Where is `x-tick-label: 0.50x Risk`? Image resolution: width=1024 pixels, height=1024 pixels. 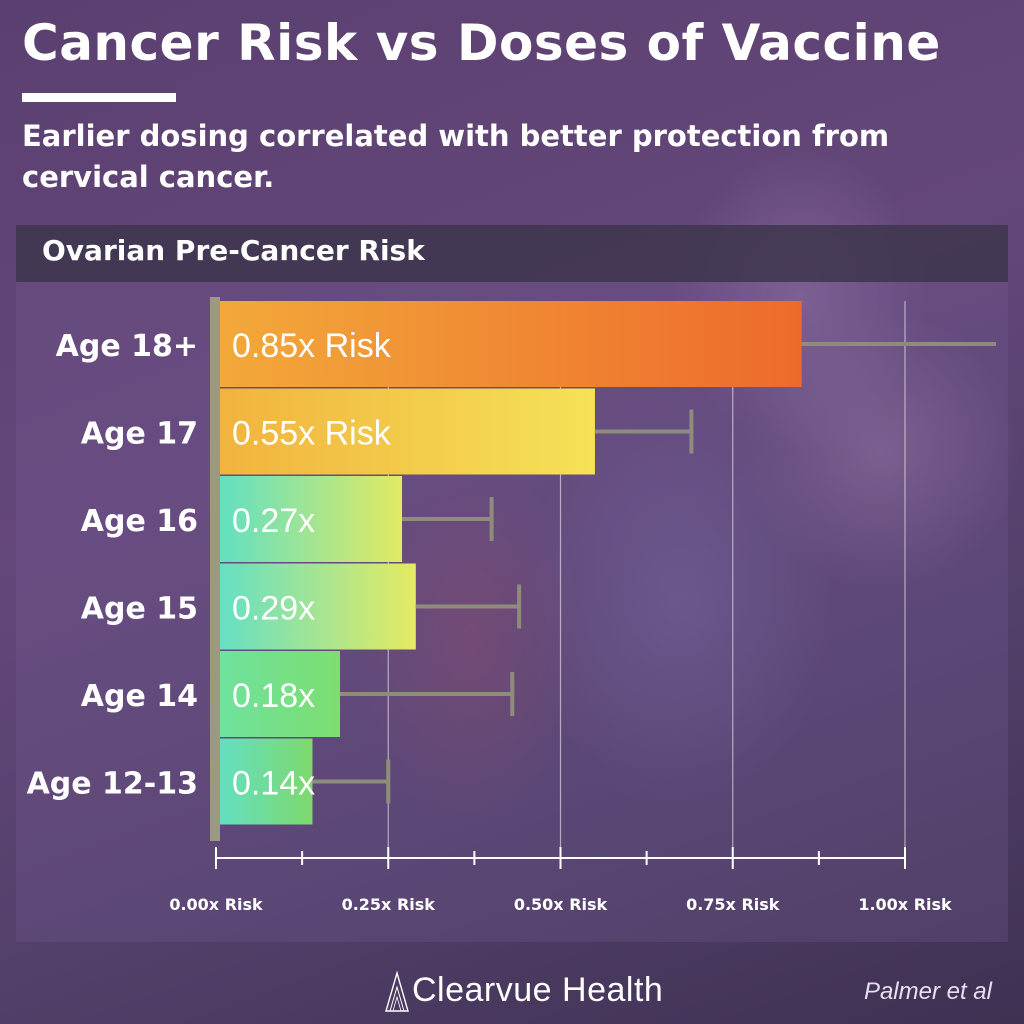
x-tick-label: 0.50x Risk is located at coordinates (561, 904).